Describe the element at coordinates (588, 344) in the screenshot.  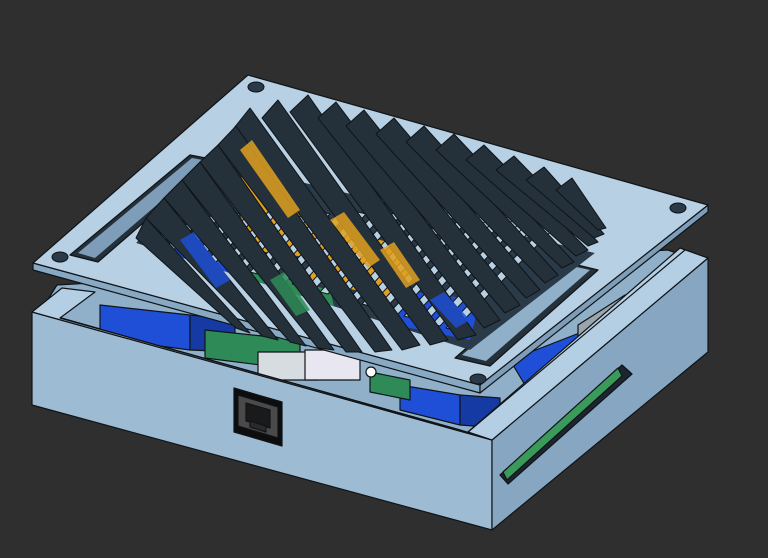
I see `enclosure-rim-right` at that location.